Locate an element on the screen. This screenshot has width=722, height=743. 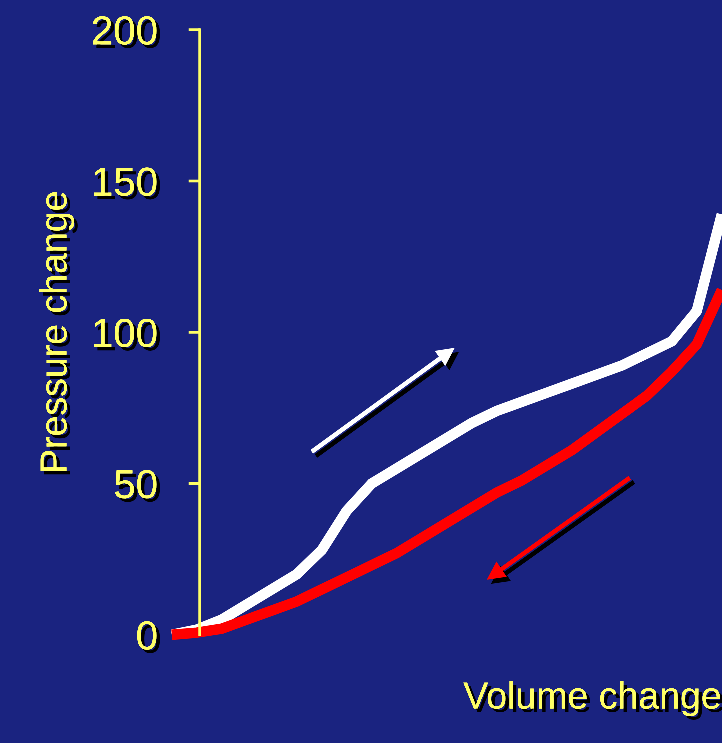
y-tick-label: 50 is located at coordinates (137, 486).